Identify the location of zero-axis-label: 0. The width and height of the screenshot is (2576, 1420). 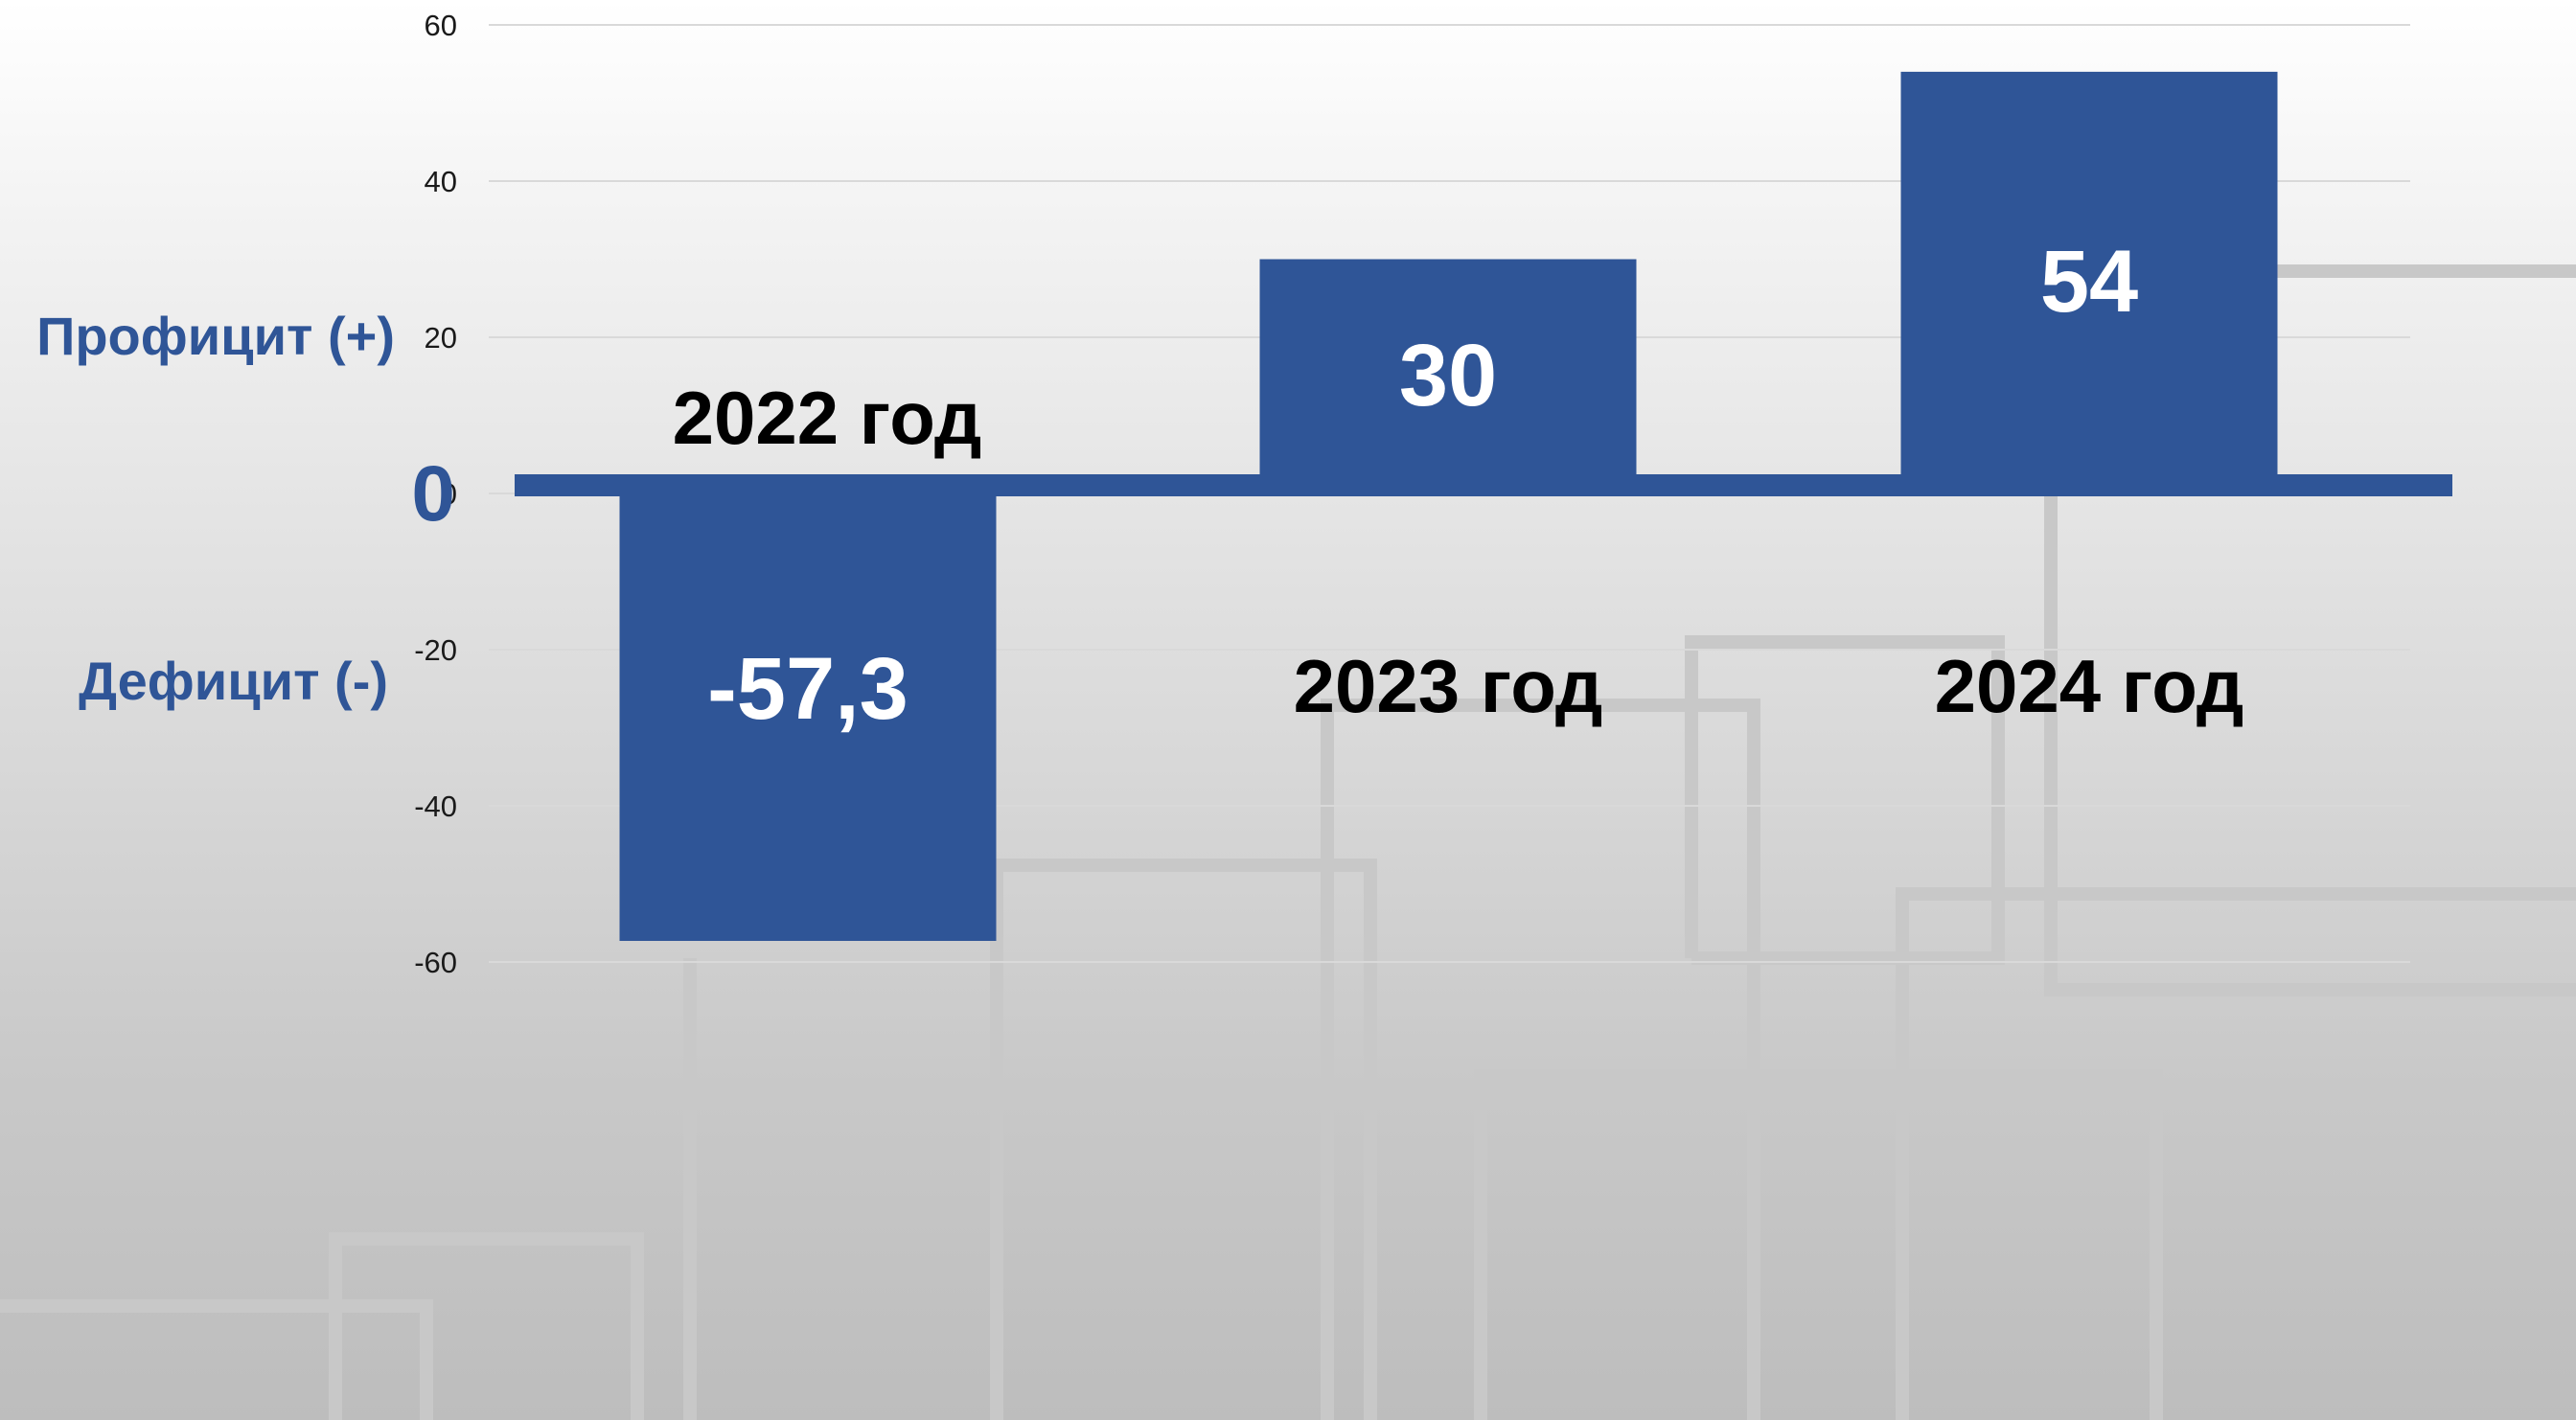
(433, 494).